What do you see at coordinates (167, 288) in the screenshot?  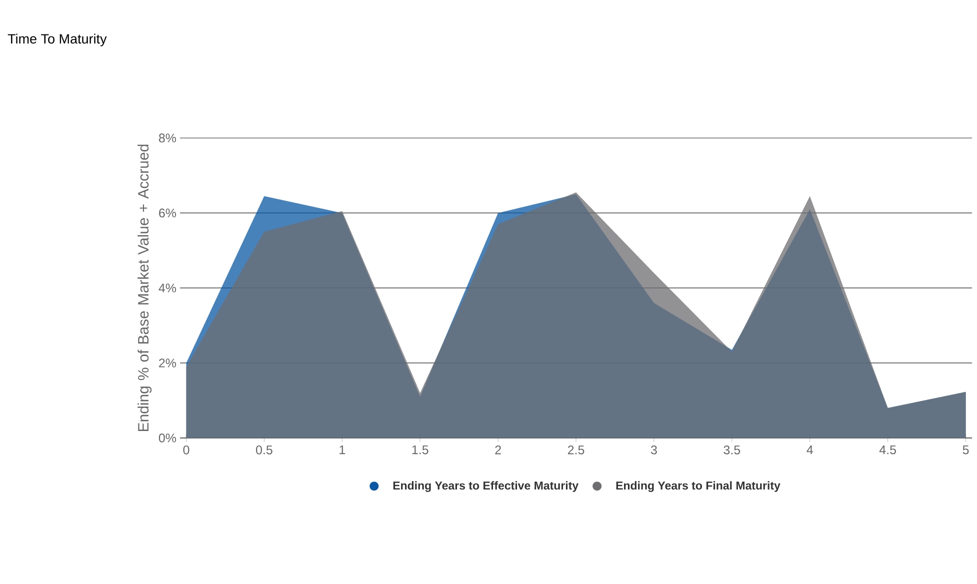 I see `y-tick-label: 4%` at bounding box center [167, 288].